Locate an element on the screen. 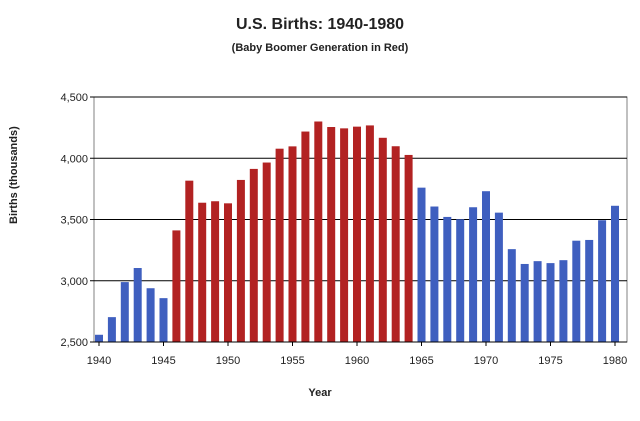 This screenshot has height=421, width=640. chart-title: U.S. Births: 1940-1980 is located at coordinates (320, 24).